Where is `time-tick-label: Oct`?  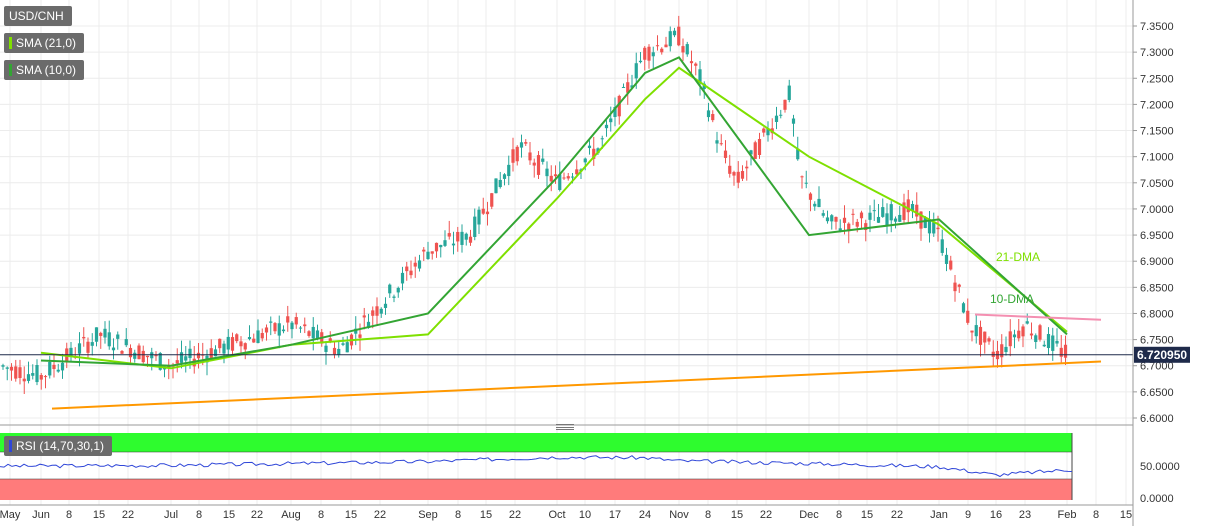
time-tick-label: Oct is located at coordinates (556, 515).